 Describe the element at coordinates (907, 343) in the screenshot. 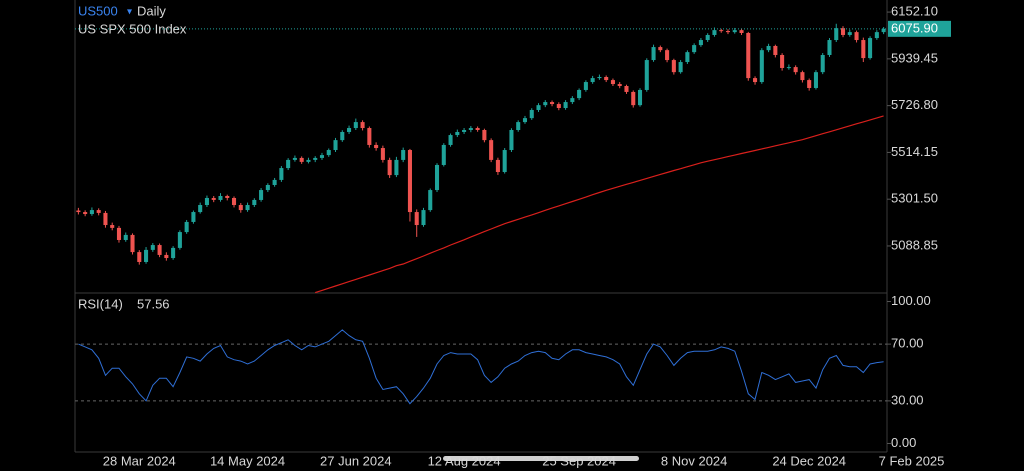

I see `y-tick-label: 70.00` at that location.